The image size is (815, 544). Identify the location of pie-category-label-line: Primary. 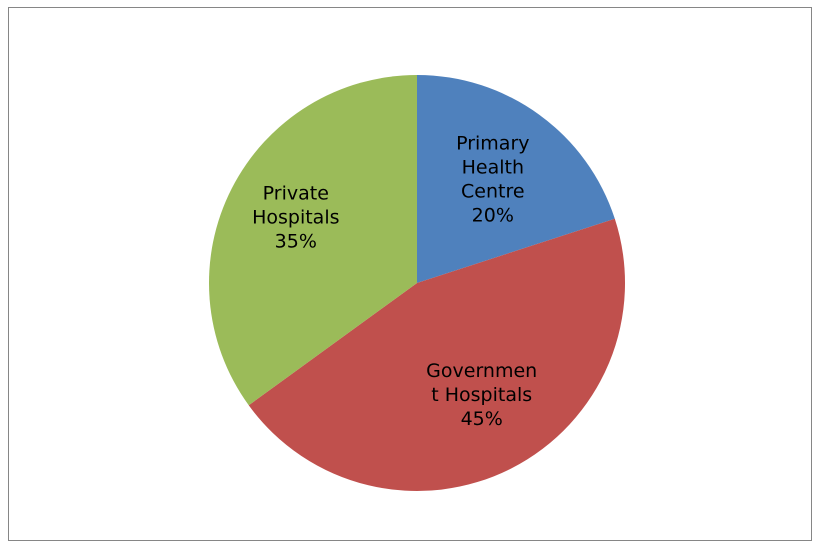
(492, 144).